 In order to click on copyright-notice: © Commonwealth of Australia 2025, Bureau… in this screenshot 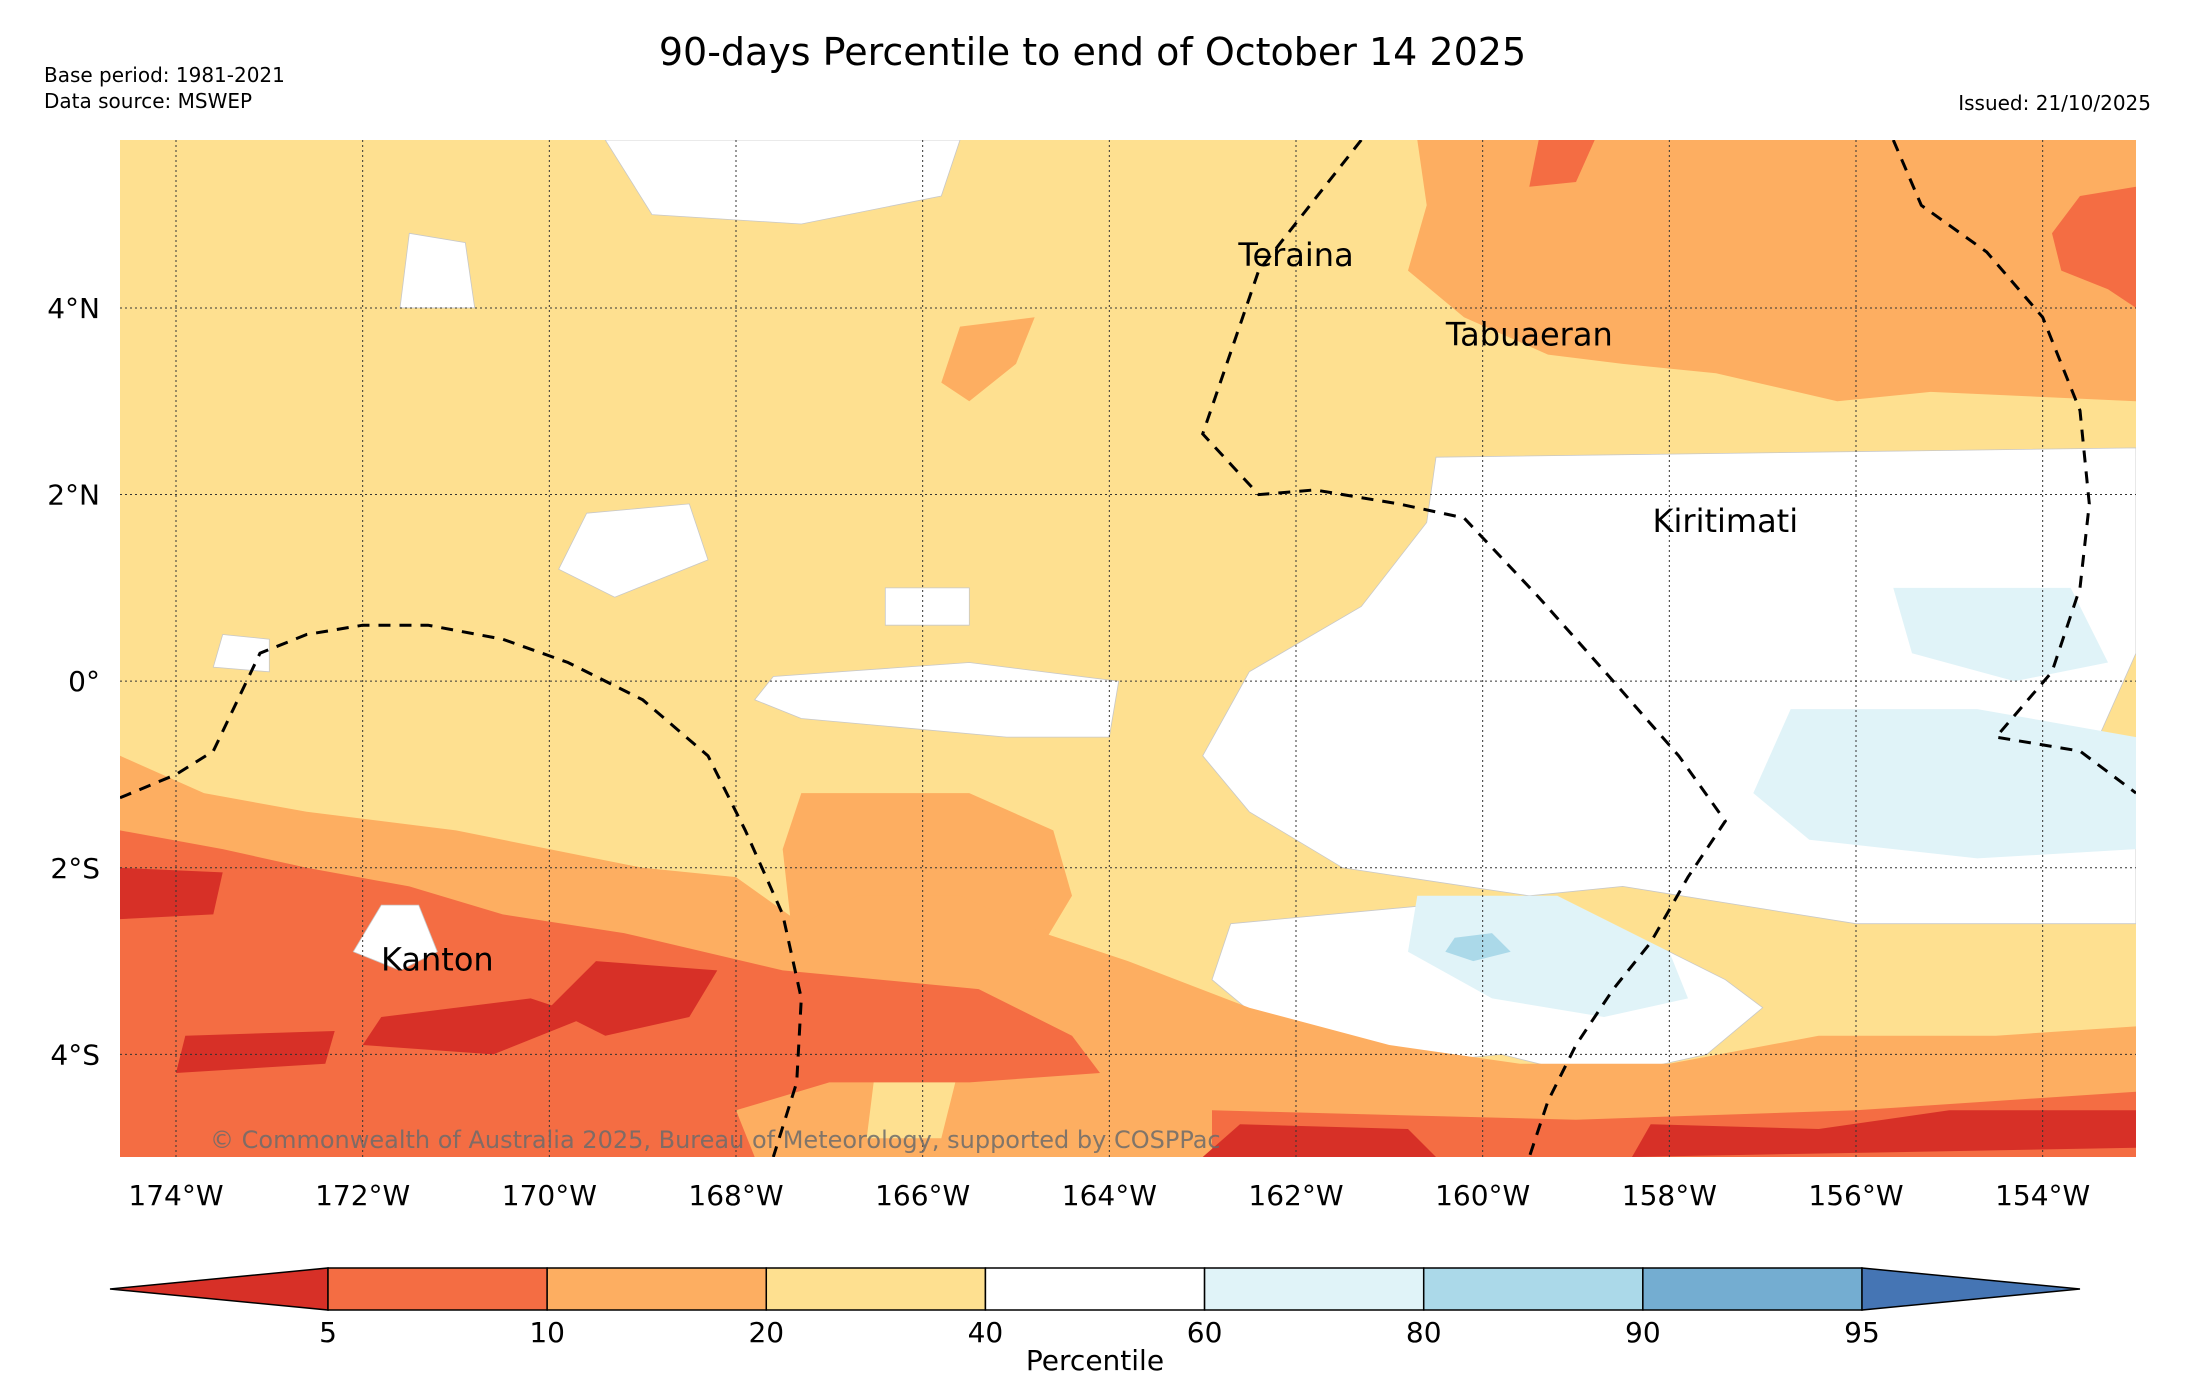, I will do `click(715, 1140)`.